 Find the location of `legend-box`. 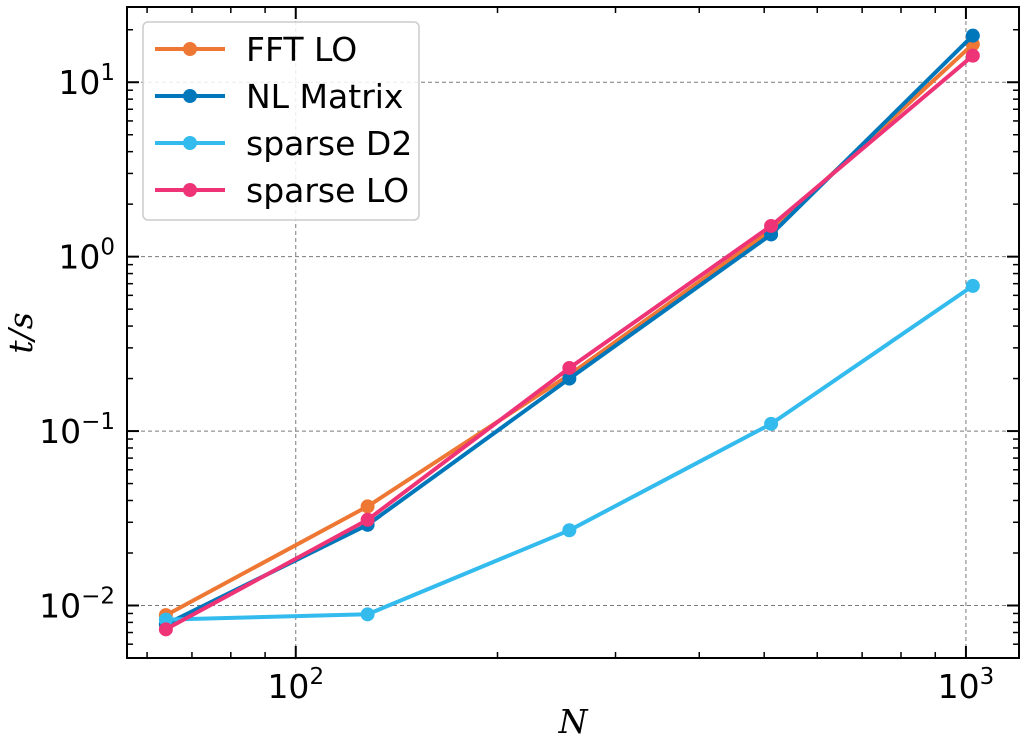

legend-box is located at coordinates (281, 121).